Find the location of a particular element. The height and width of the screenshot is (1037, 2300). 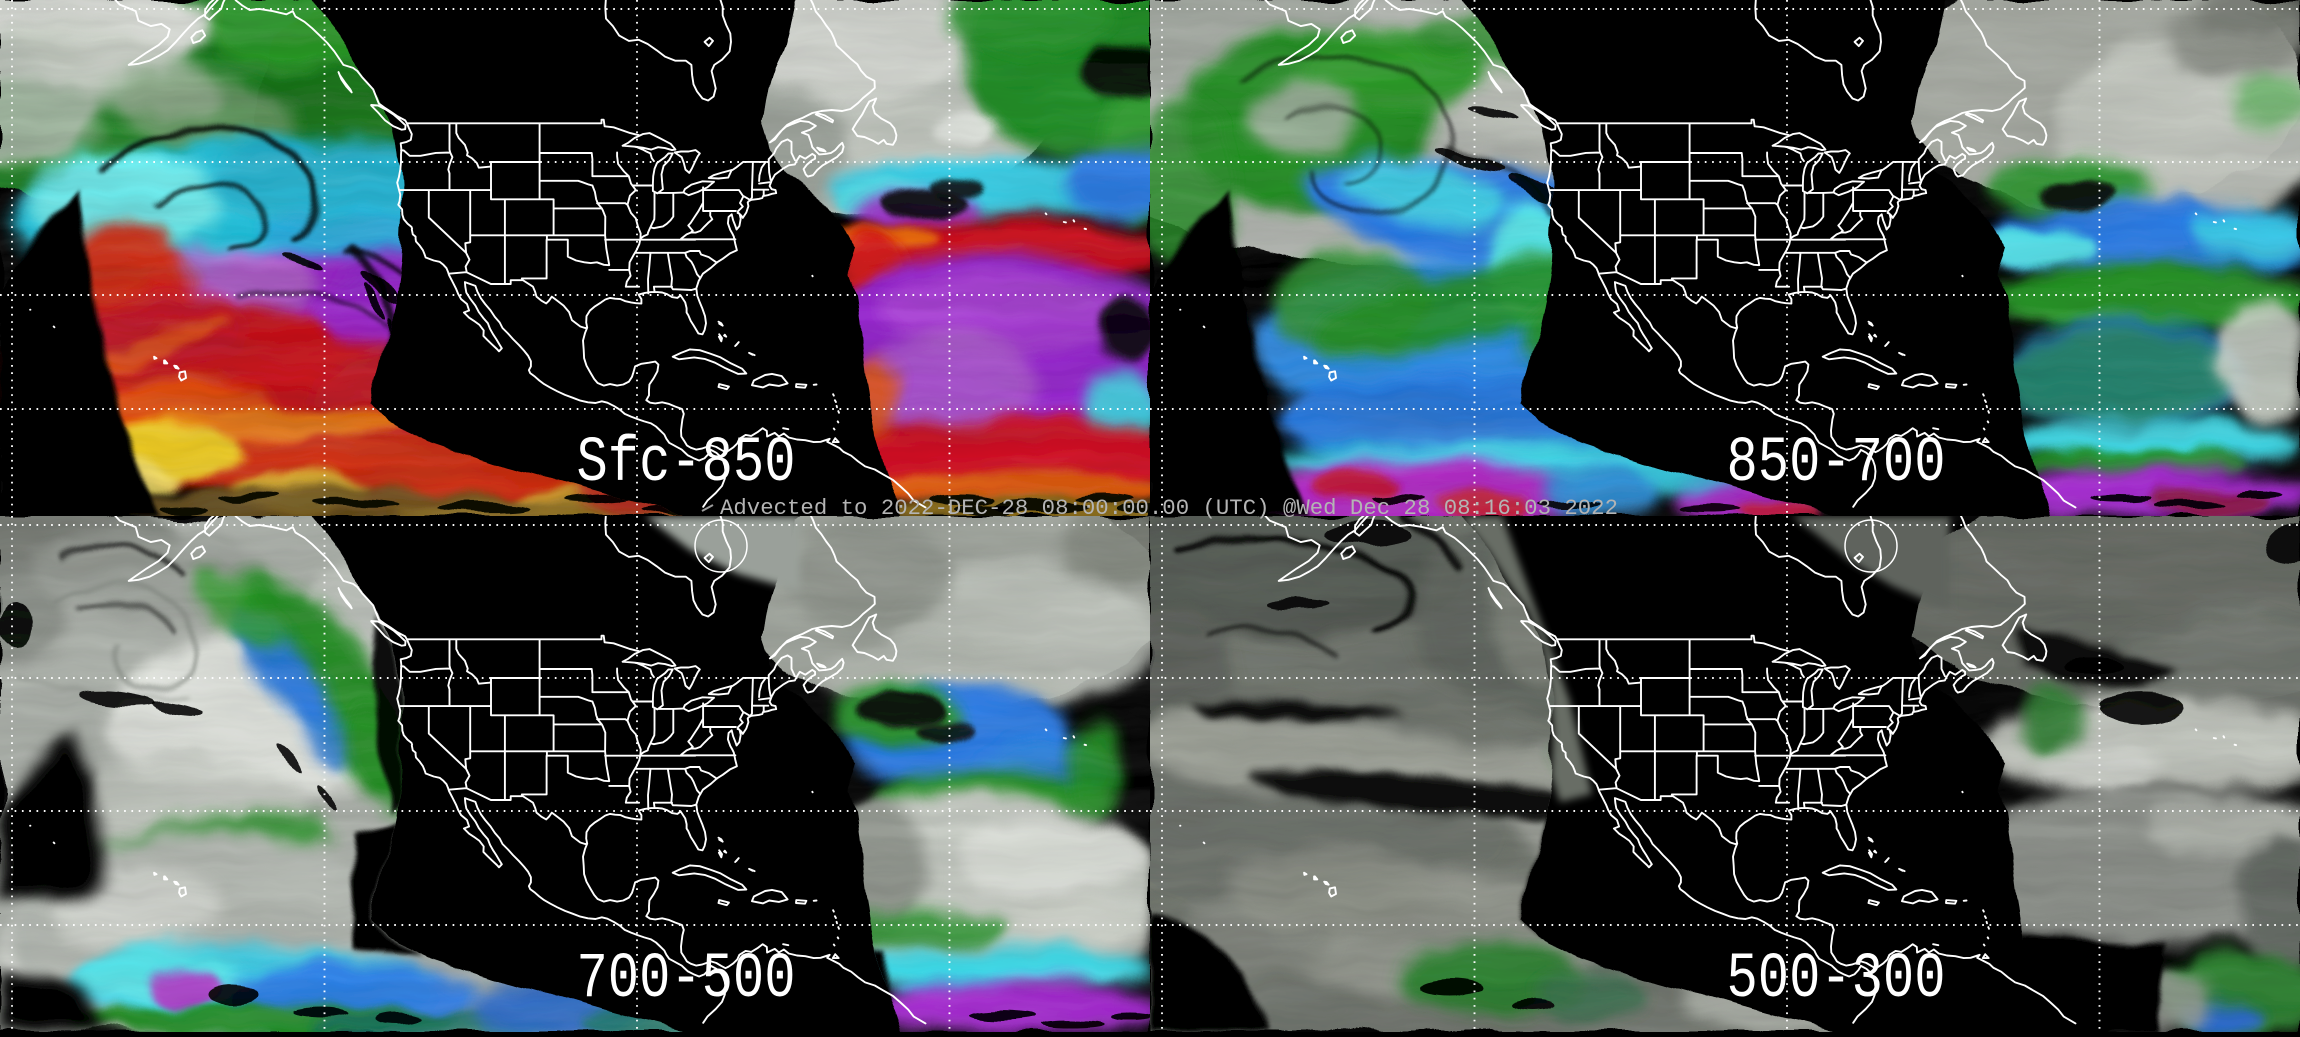

svg-text: Sfc-850 is located at coordinates (686, 464).